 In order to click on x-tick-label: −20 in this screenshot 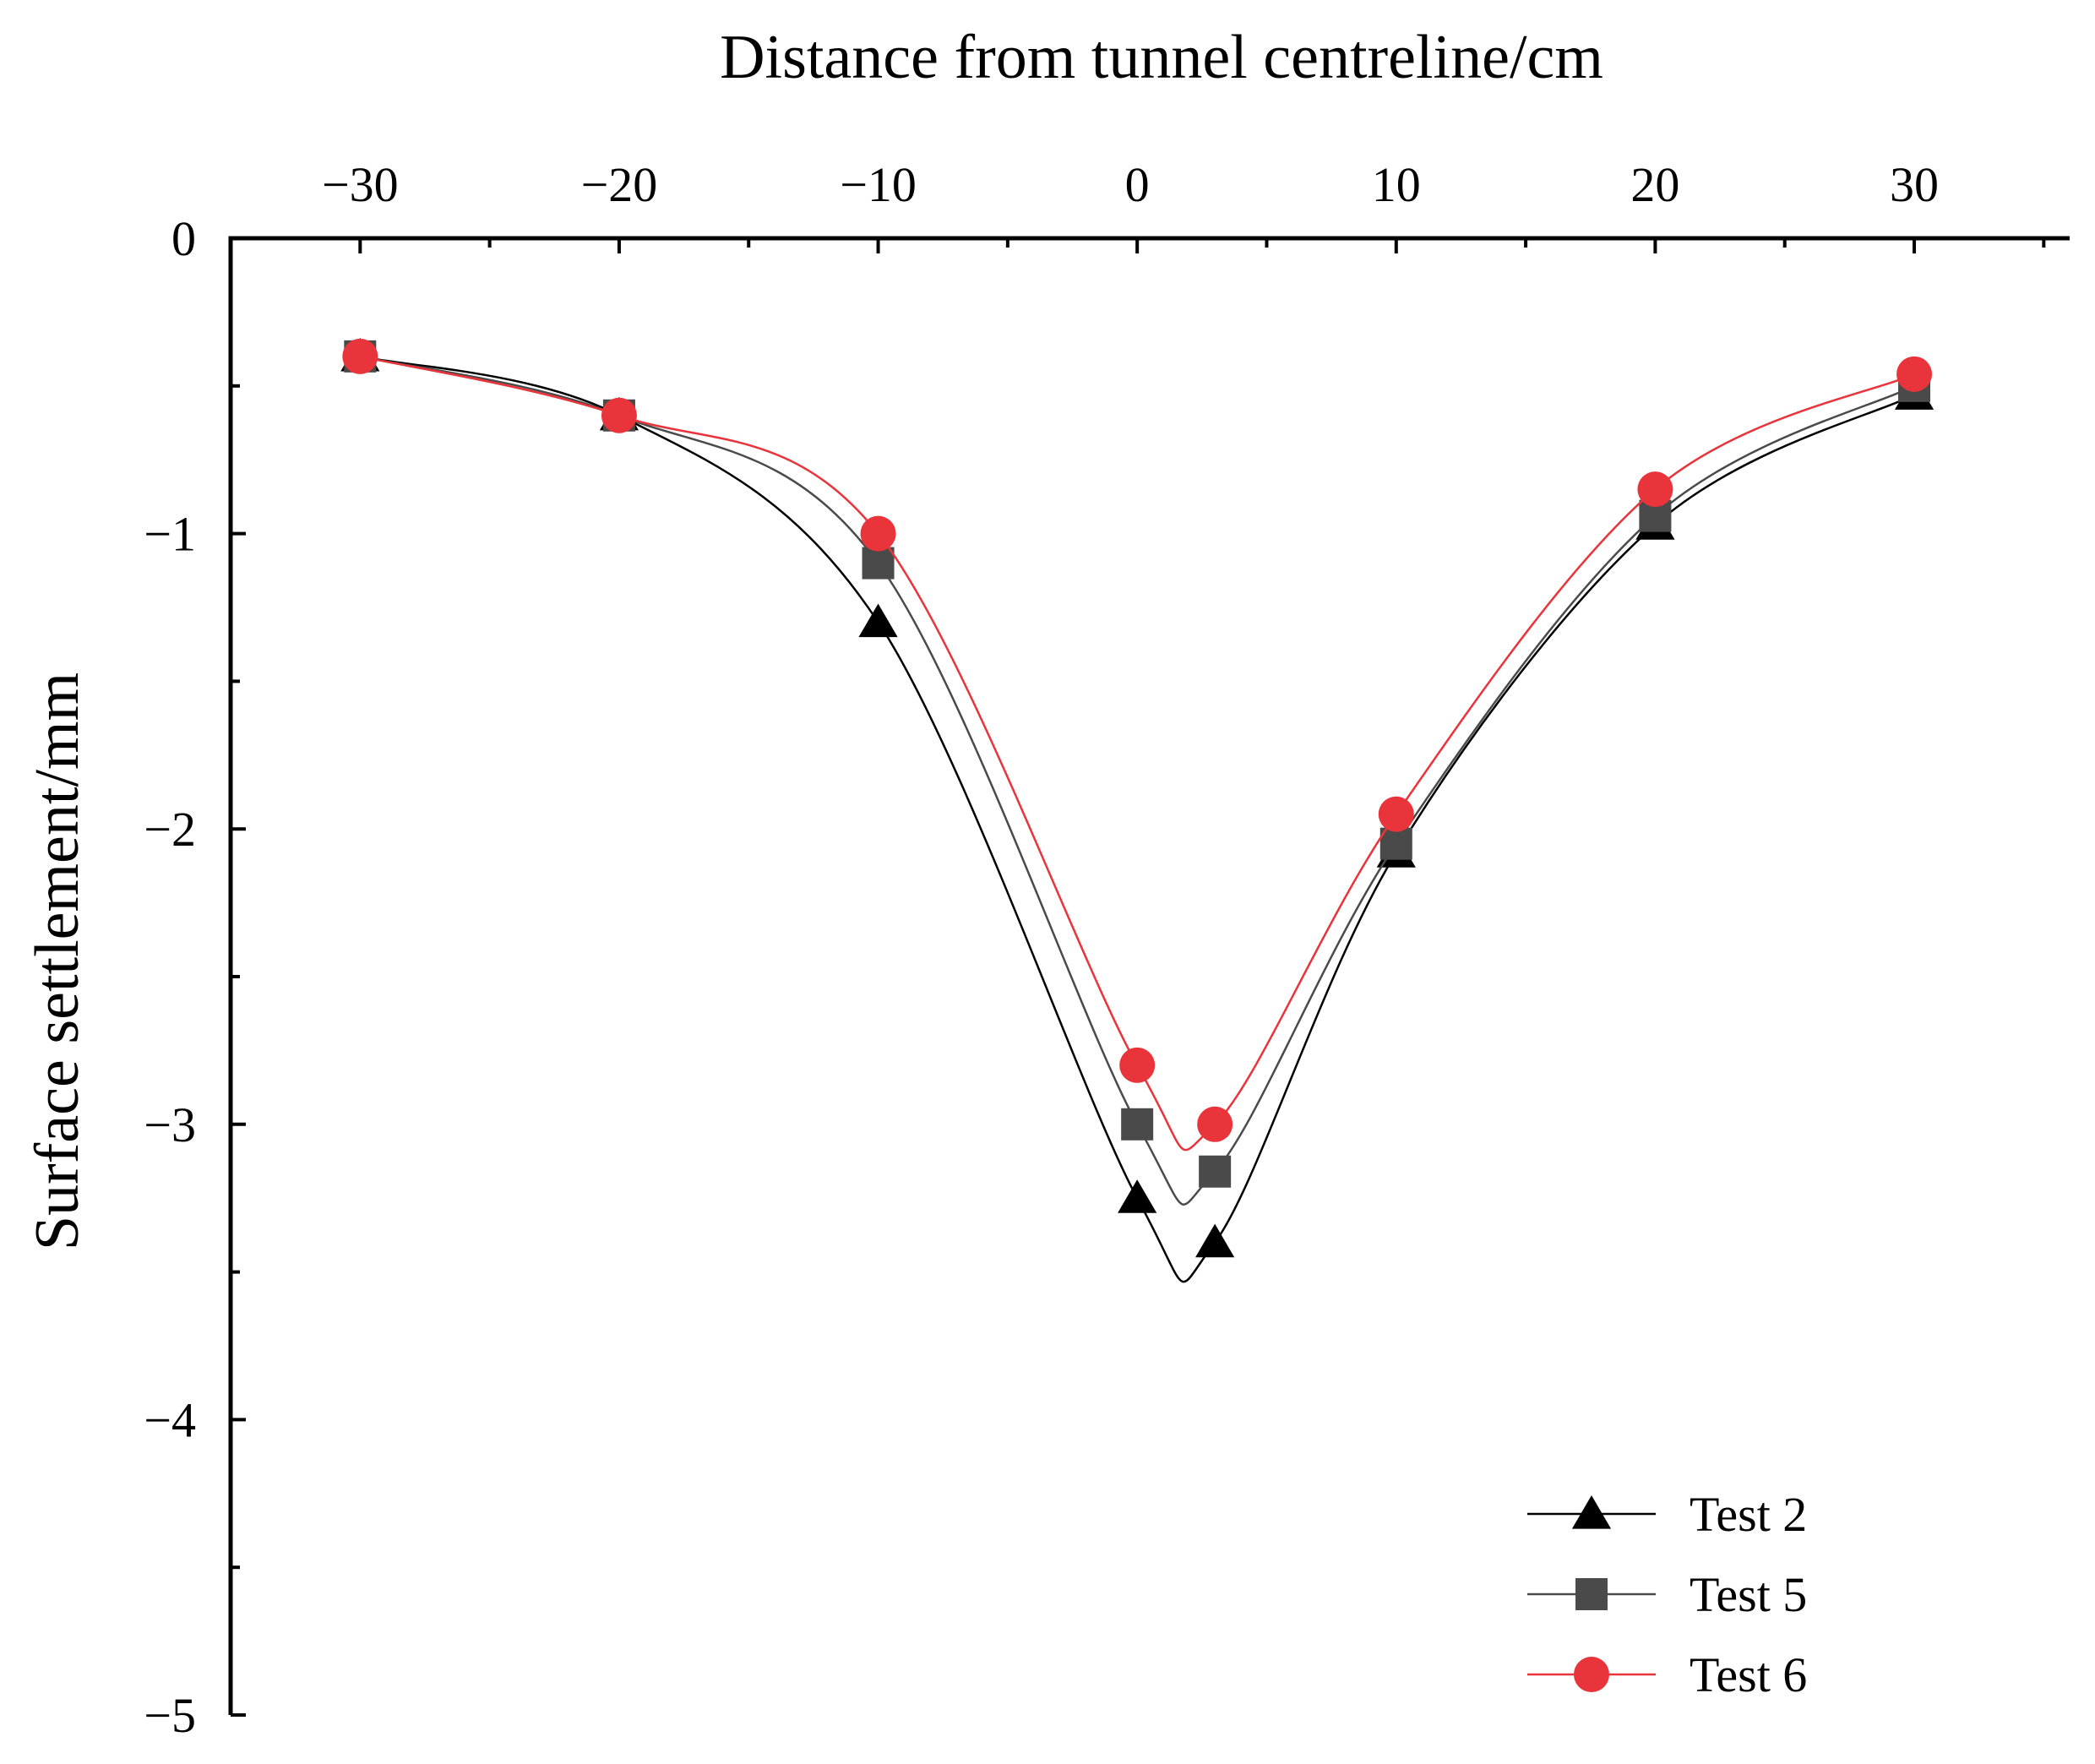, I will do `click(619, 184)`.